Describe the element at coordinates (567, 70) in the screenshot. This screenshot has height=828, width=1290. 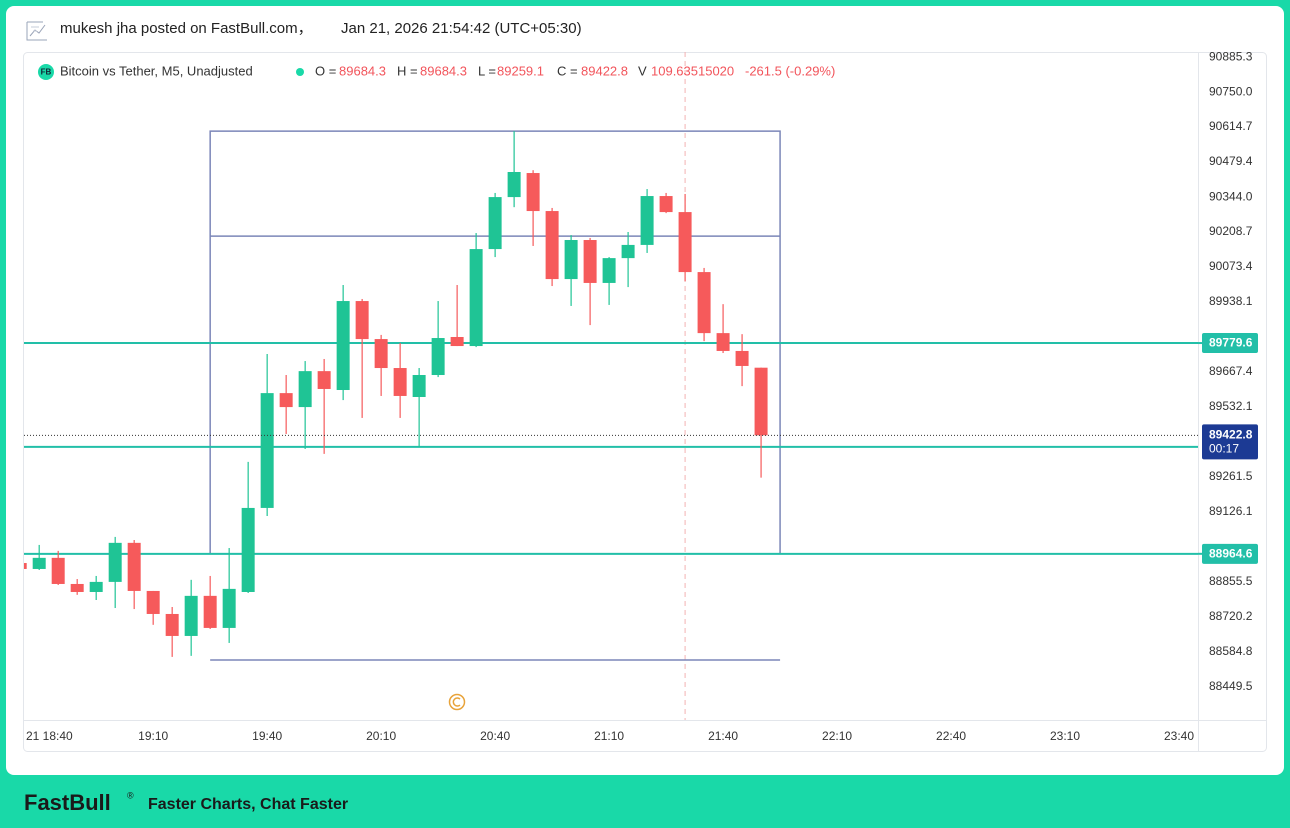
I see `legend-label: C =` at that location.